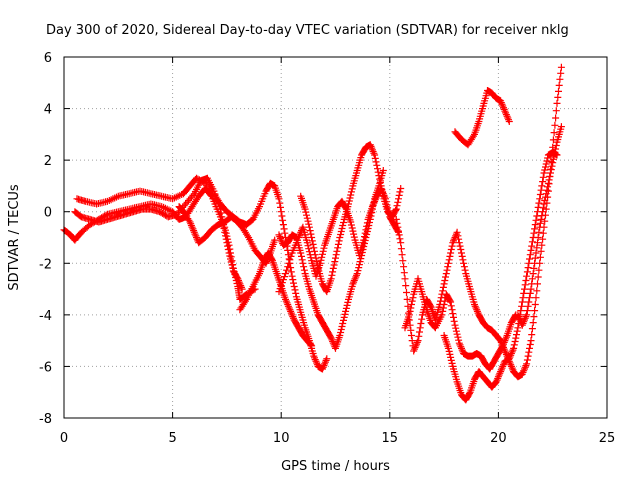 Image resolution: width=640 pixels, height=480 pixels. Describe the element at coordinates (48, 161) in the screenshot. I see `y-tick-label: 2` at that location.